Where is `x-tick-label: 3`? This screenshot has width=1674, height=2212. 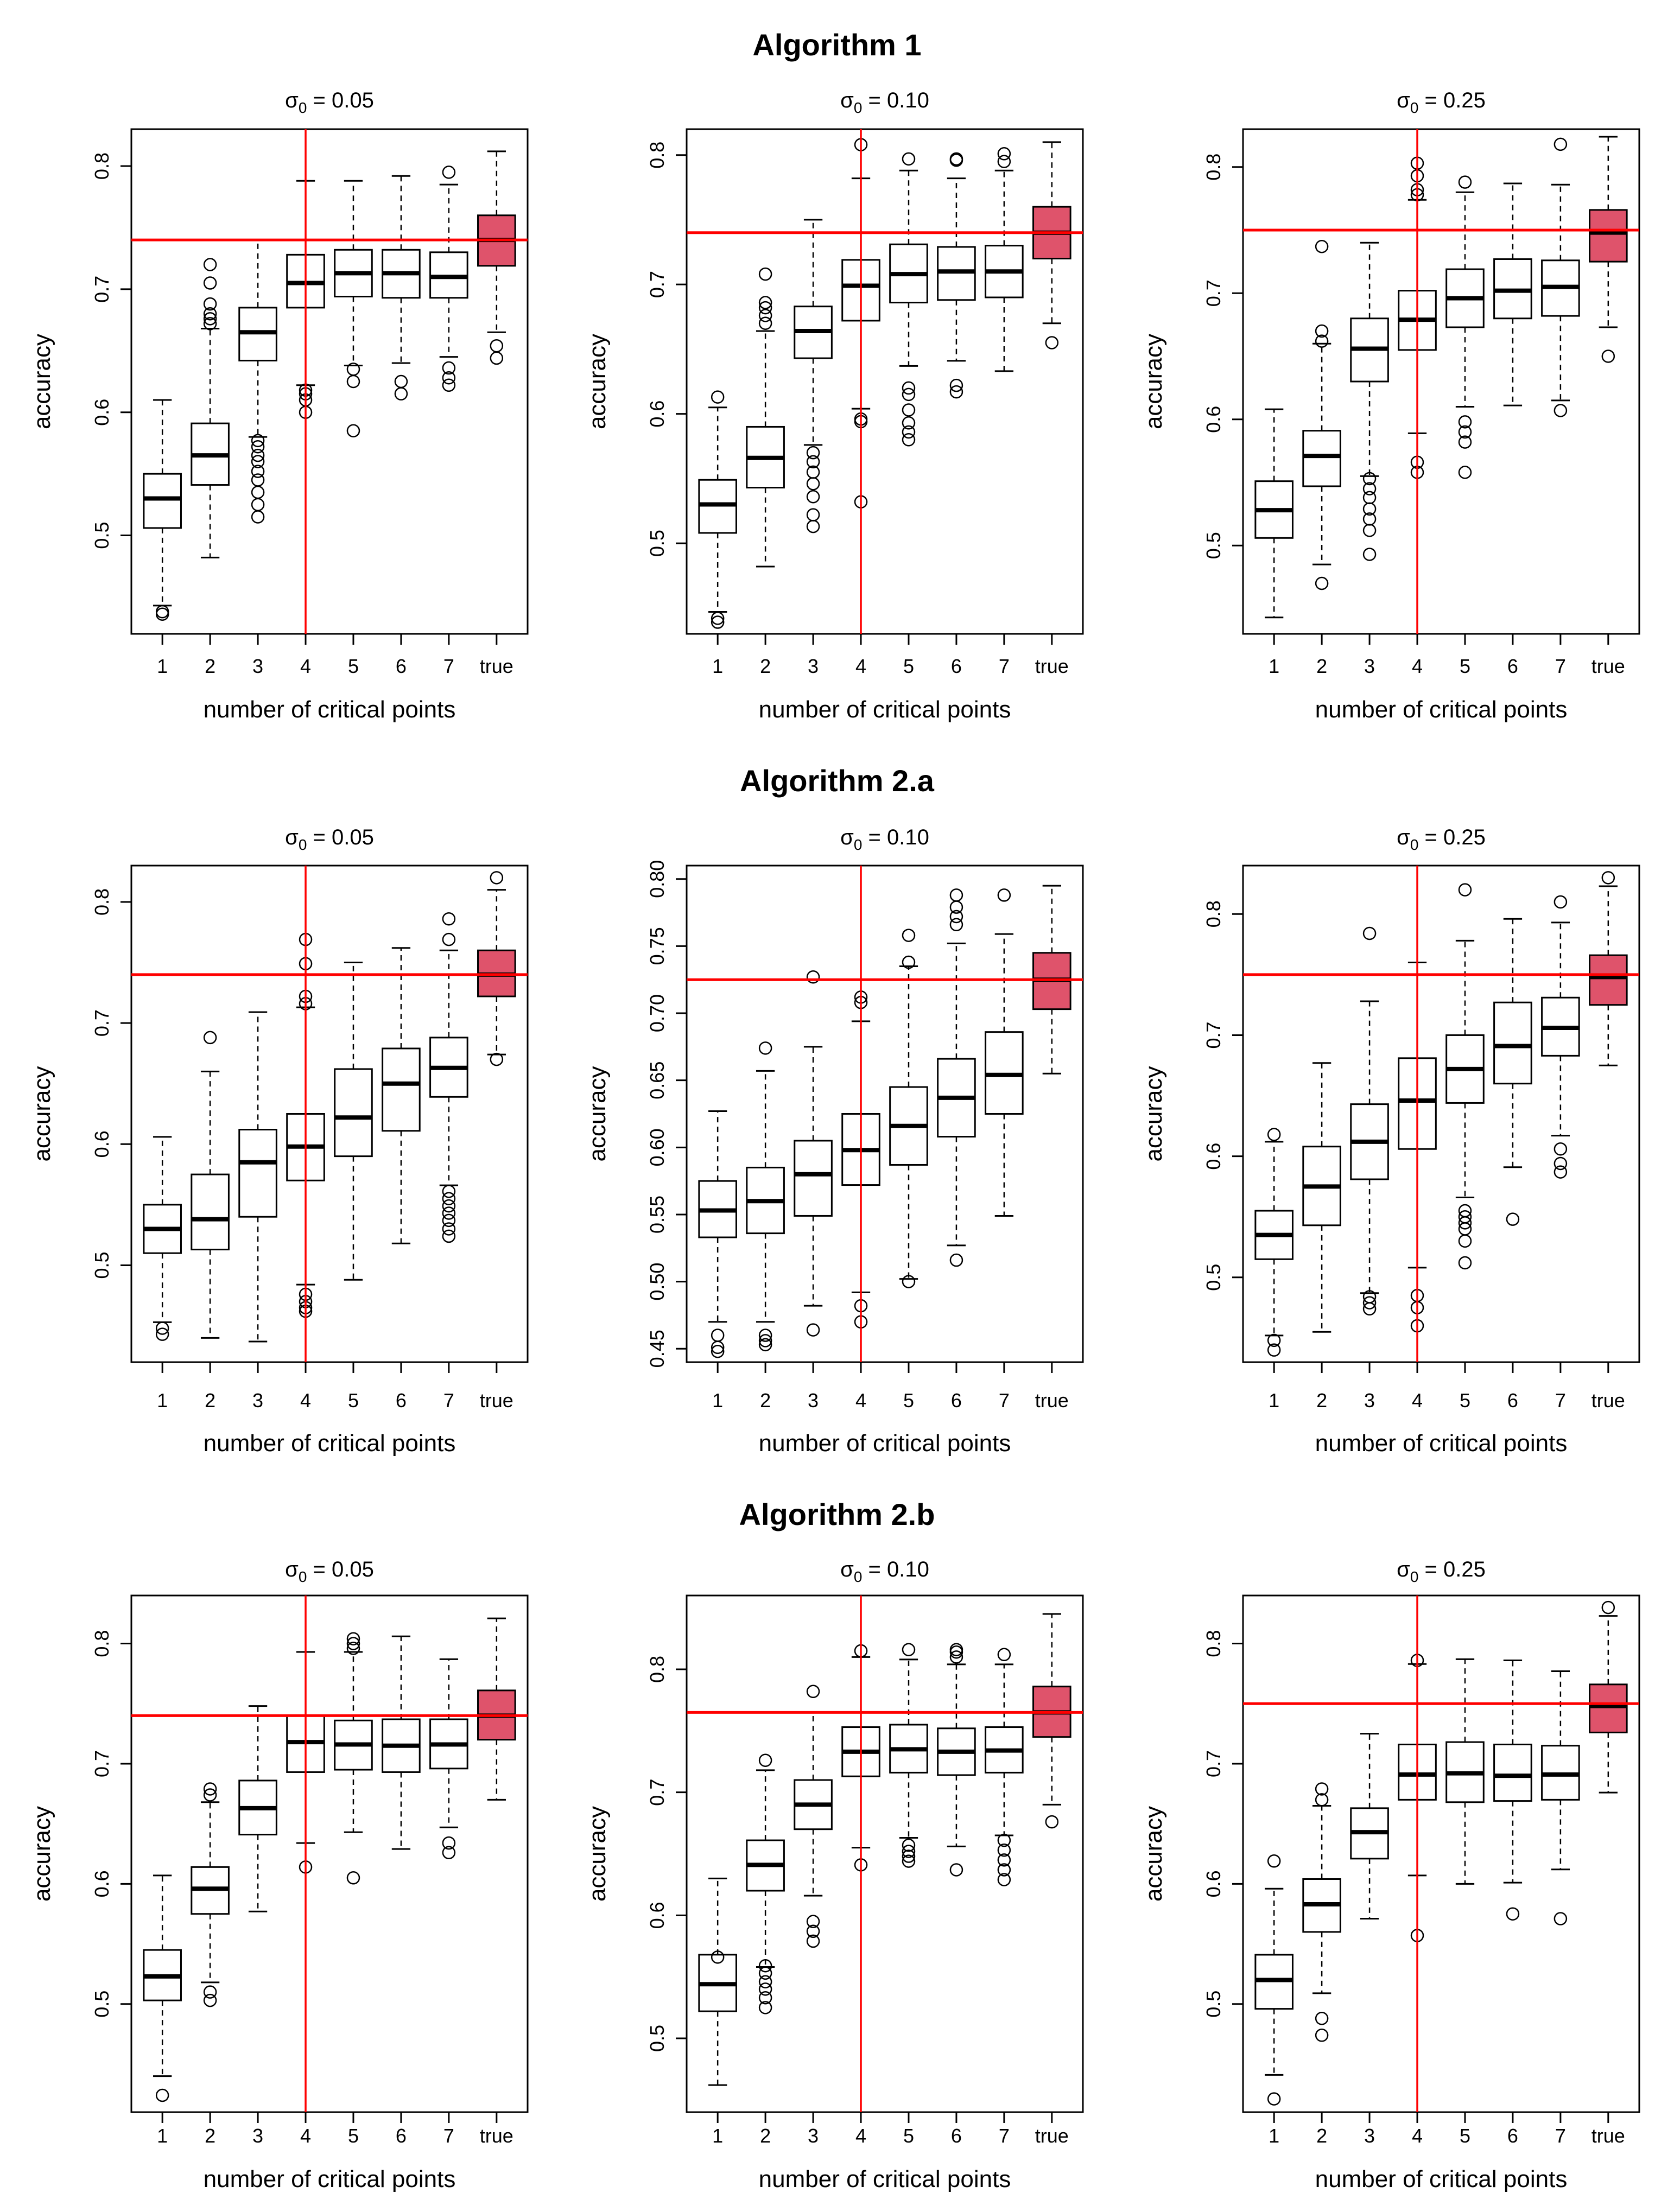
x-tick-label: 3 is located at coordinates (257, 666).